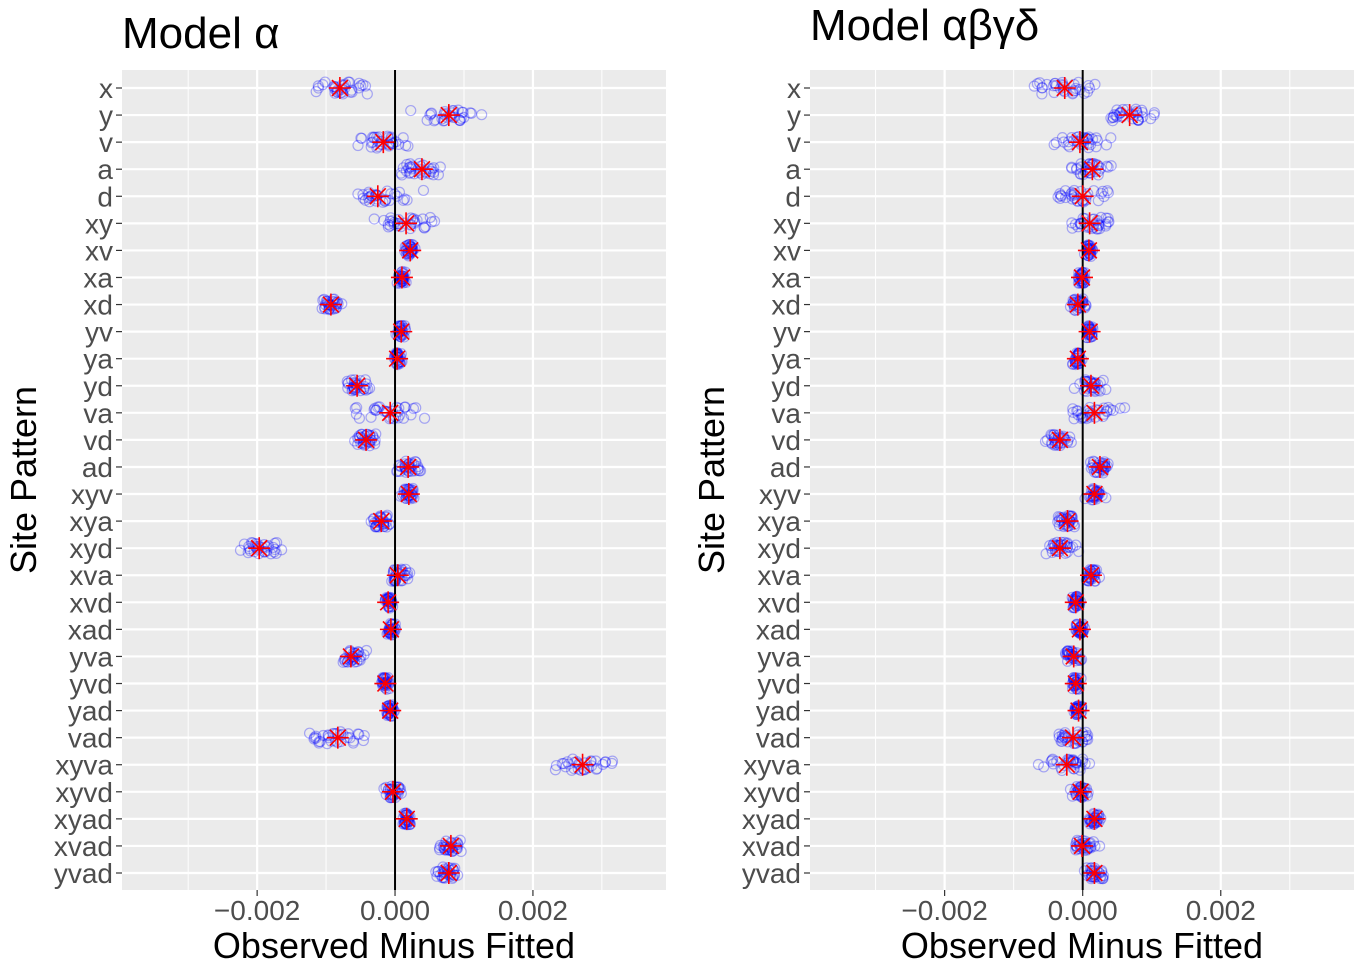 The image size is (1360, 966). Describe the element at coordinates (1113, 117) in the screenshot. I see `data-point-y` at that location.